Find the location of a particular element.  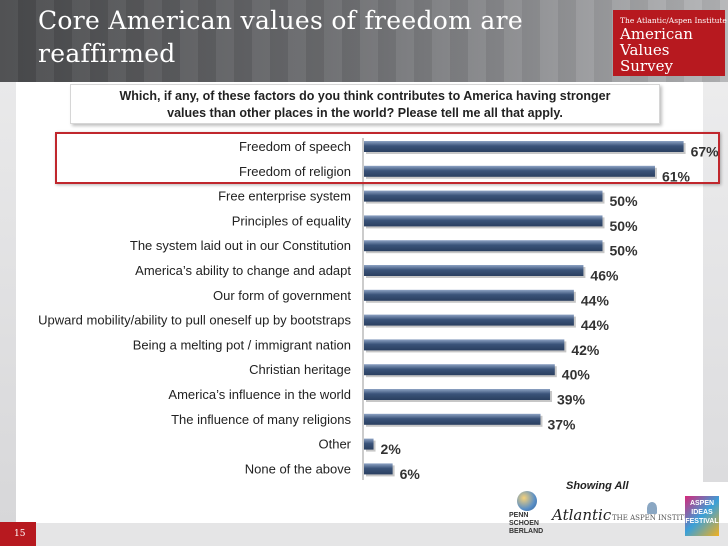

slide-title-line2: reaffirmed is located at coordinates (107, 53).